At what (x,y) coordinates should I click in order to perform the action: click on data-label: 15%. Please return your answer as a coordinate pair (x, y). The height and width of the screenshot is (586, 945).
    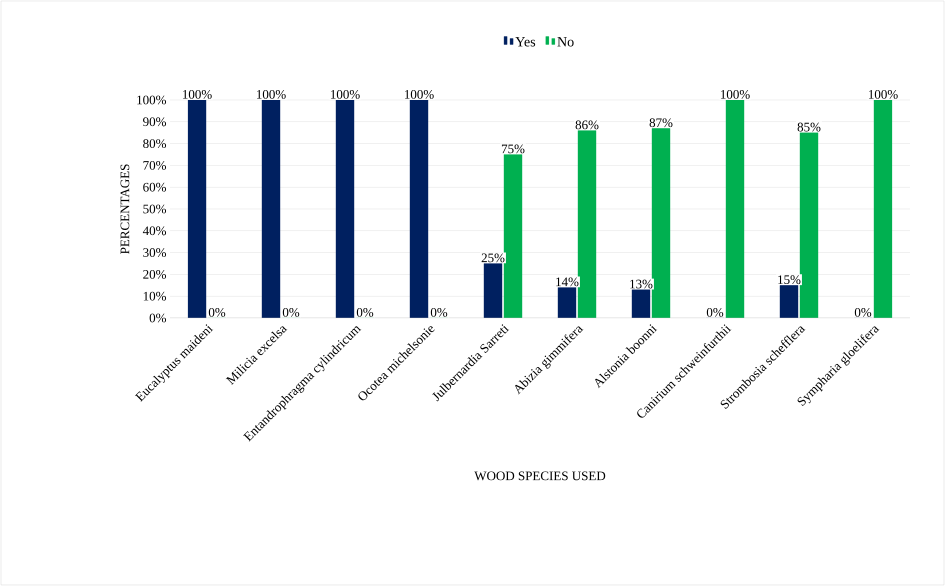
    Looking at the image, I should click on (789, 279).